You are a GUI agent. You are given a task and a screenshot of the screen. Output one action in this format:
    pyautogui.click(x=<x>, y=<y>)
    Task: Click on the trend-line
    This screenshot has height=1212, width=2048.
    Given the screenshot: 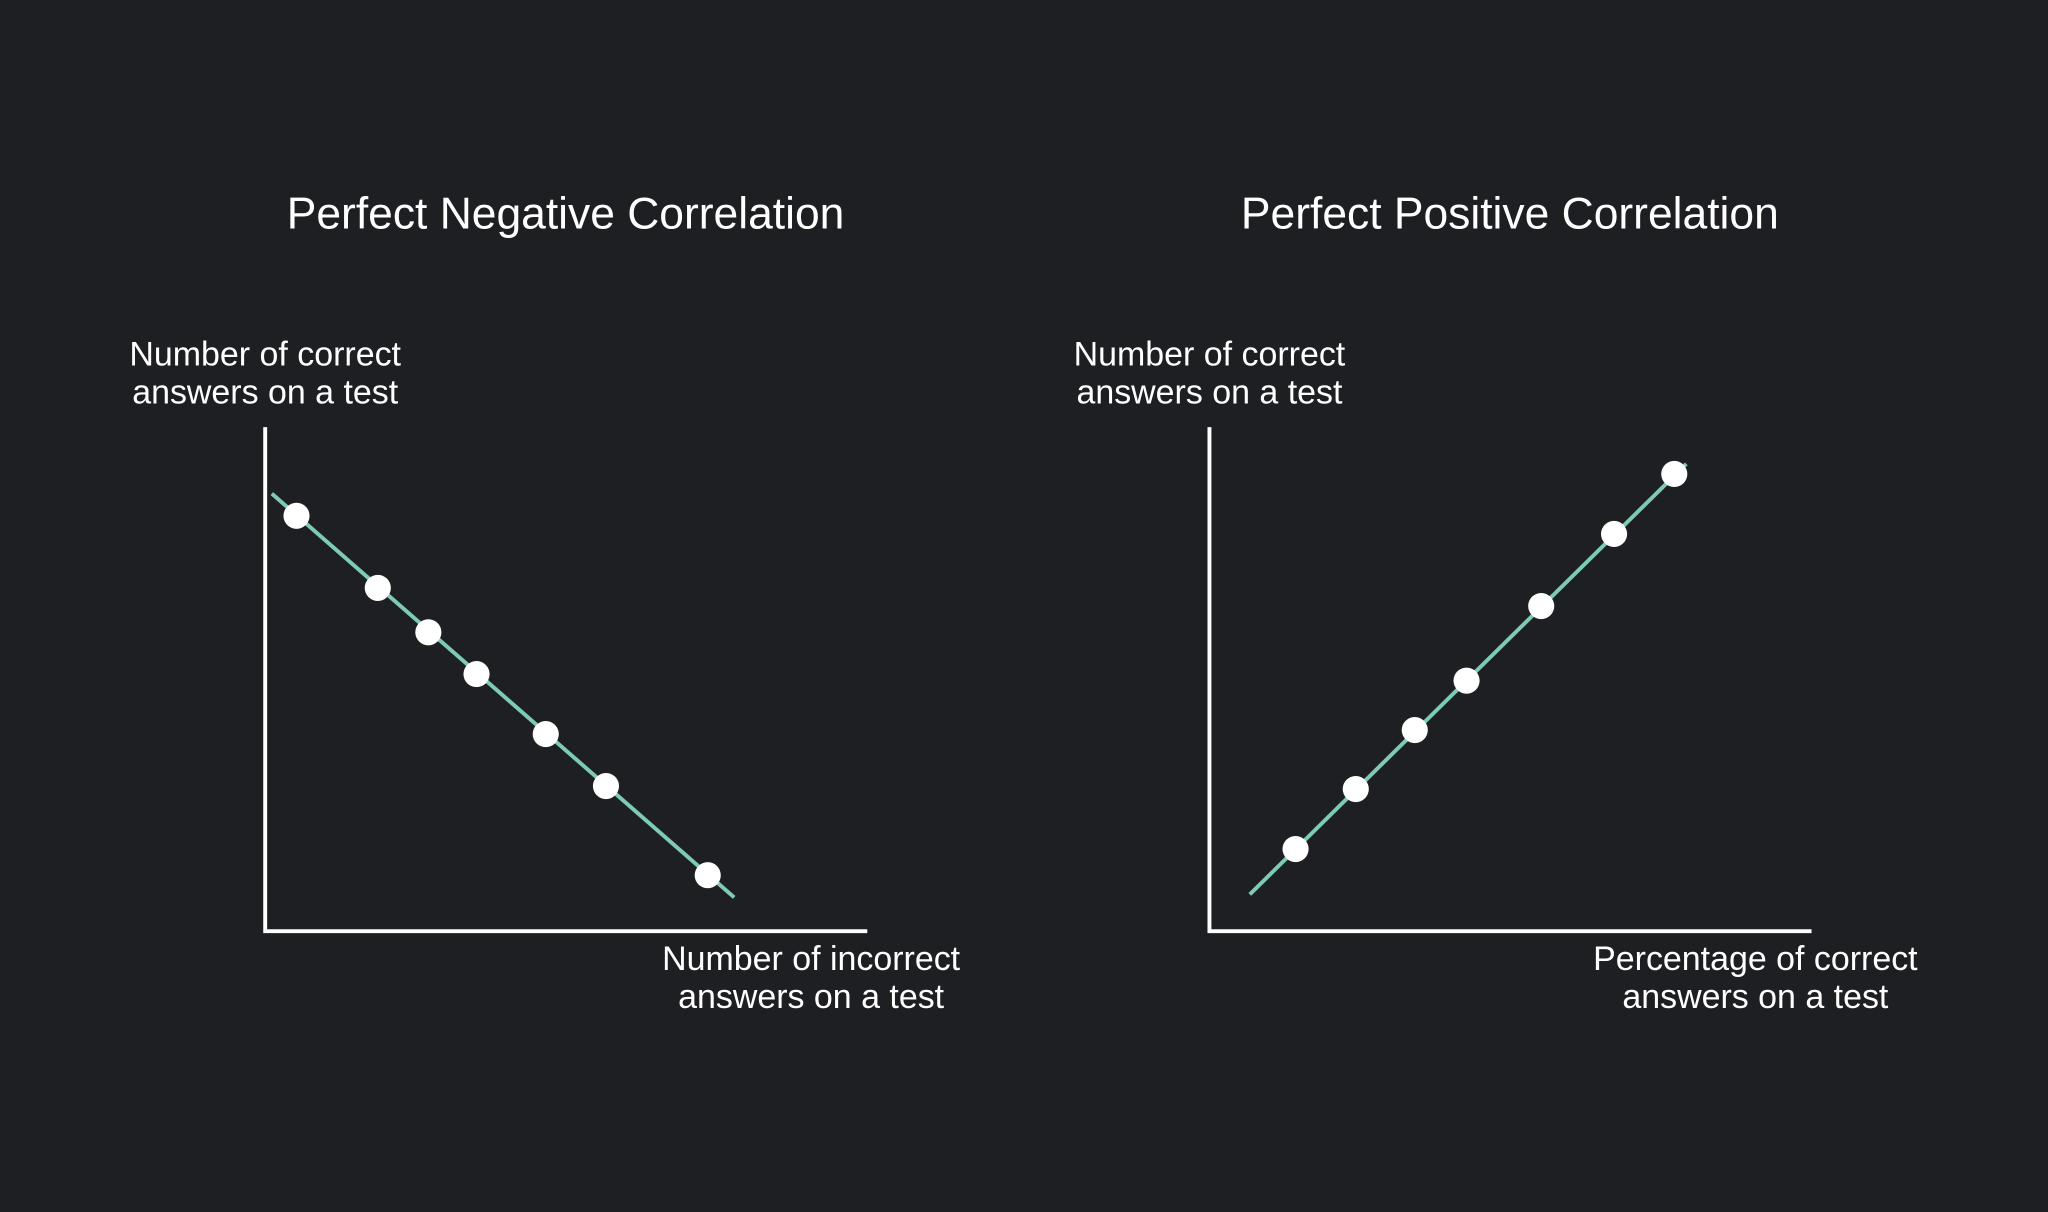 What is the action you would take?
    pyautogui.click(x=503, y=695)
    